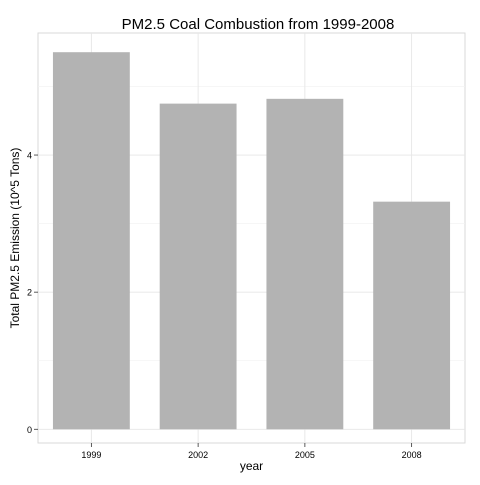  What do you see at coordinates (91, 241) in the screenshot?
I see `bar-1999` at bounding box center [91, 241].